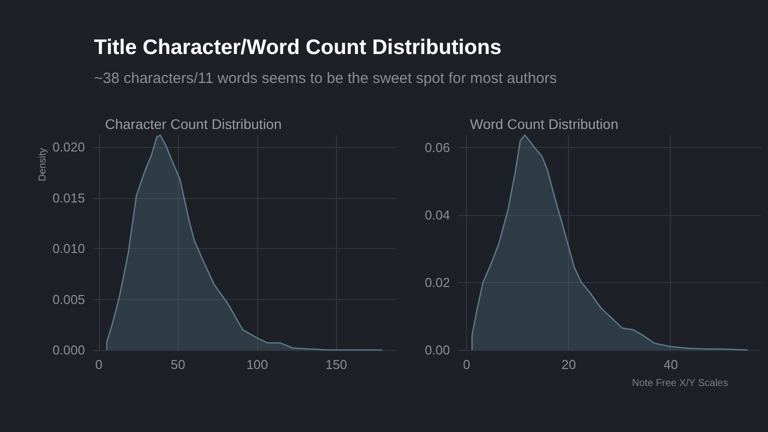 The image size is (768, 432). Describe the element at coordinates (68, 147) in the screenshot. I see `y-tick-label: 0.020` at that location.